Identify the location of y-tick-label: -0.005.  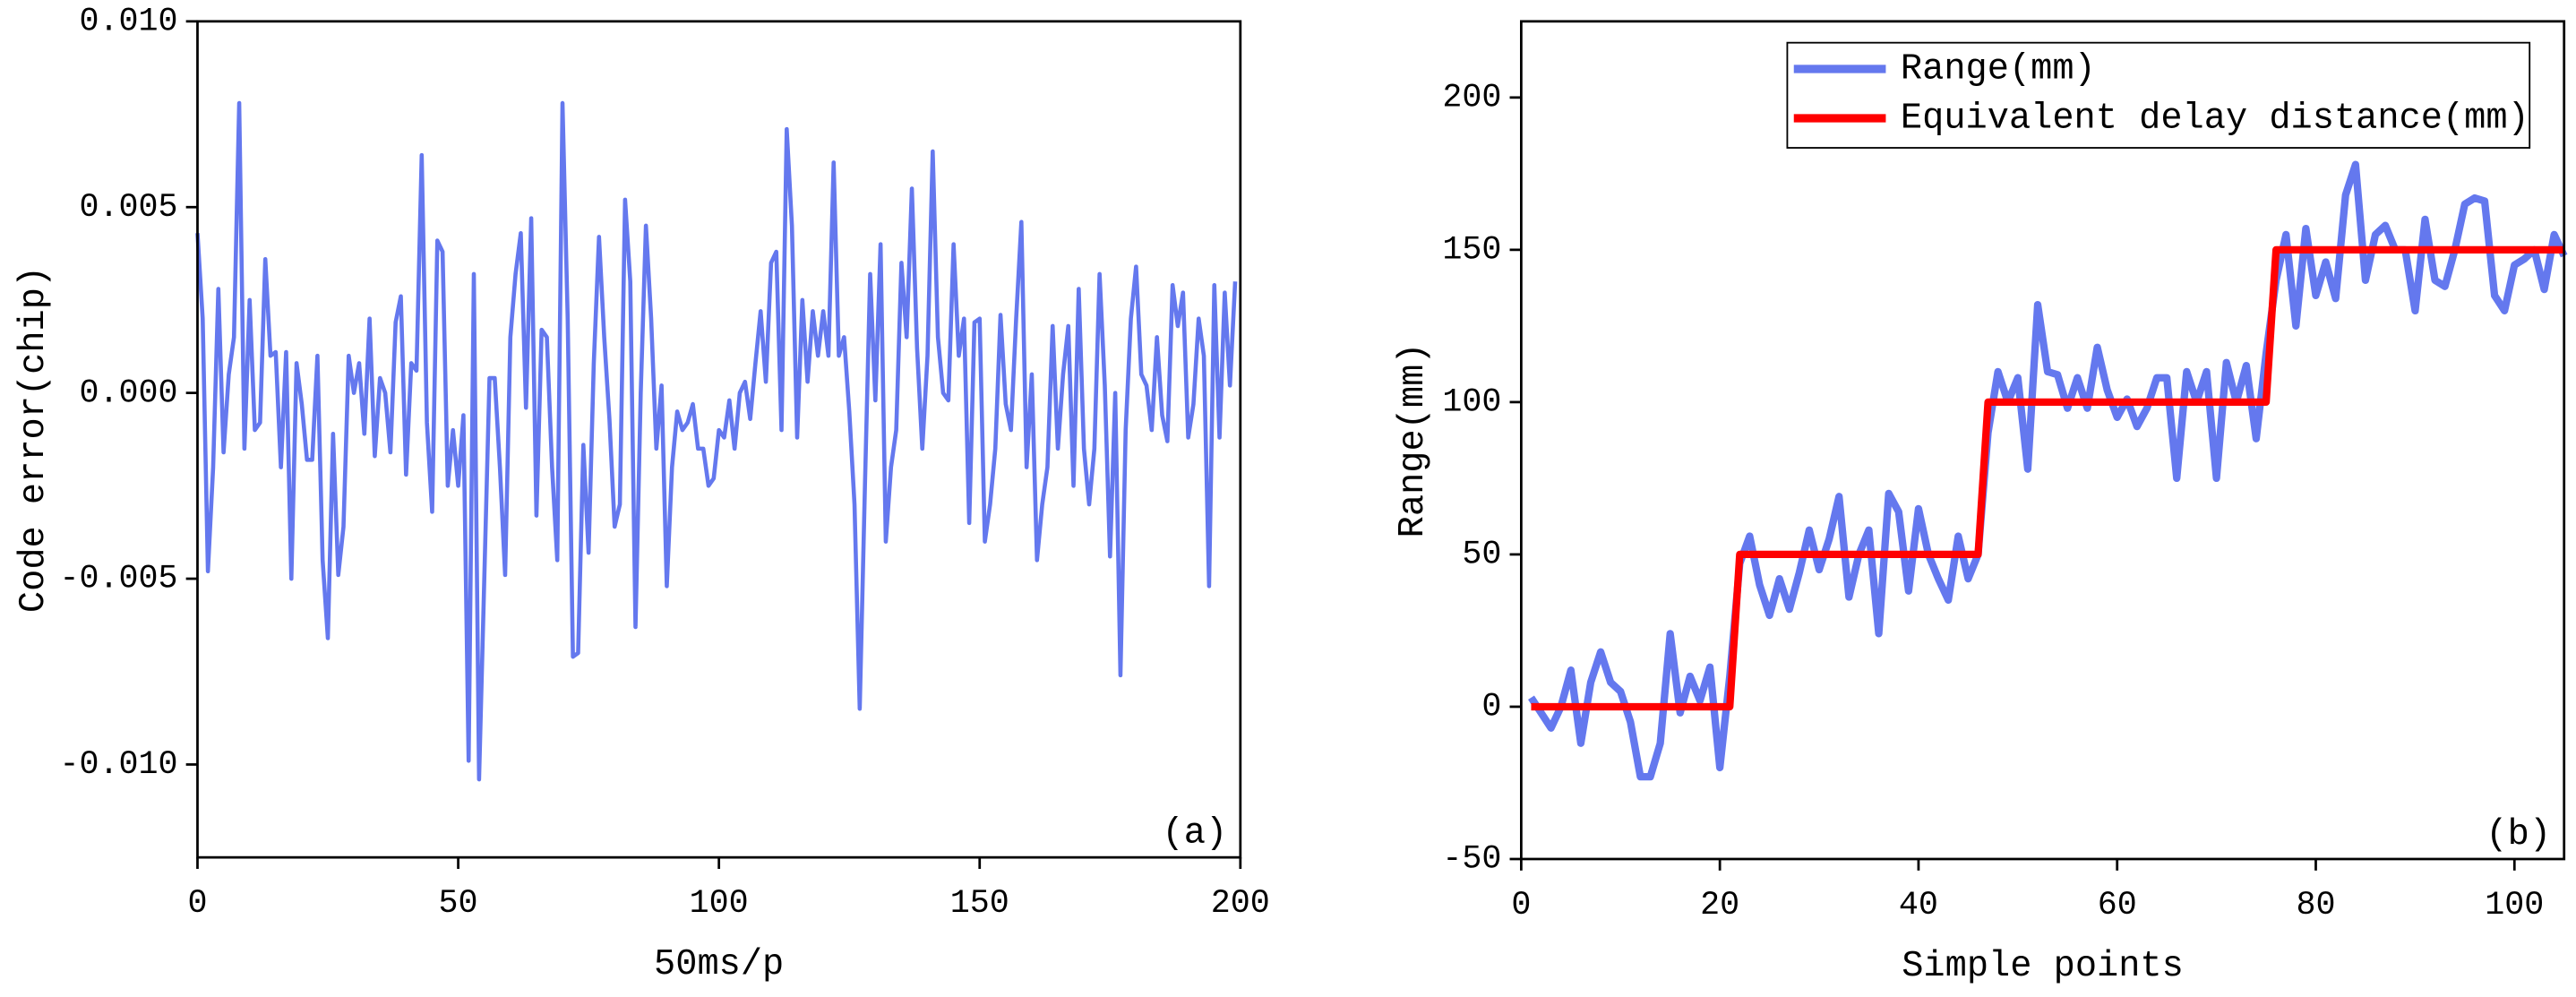
(118, 579).